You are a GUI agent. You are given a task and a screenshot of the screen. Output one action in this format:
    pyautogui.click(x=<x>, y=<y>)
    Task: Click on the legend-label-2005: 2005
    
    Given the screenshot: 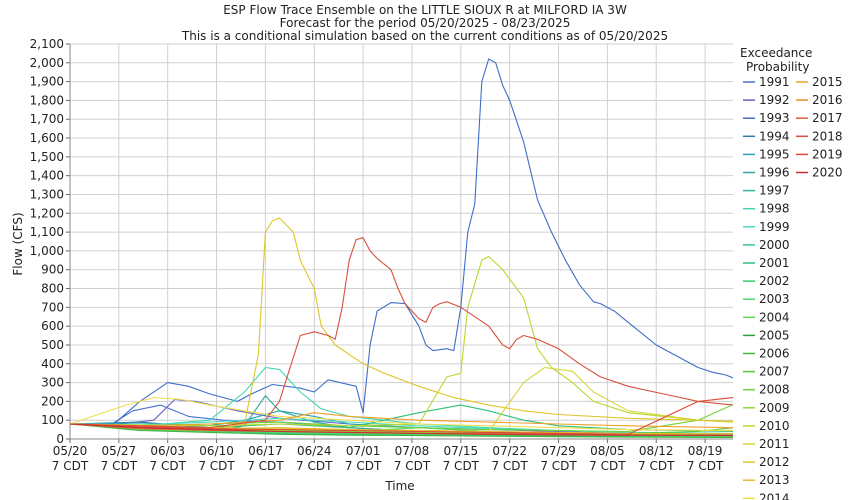 What is the action you would take?
    pyautogui.click(x=774, y=335)
    